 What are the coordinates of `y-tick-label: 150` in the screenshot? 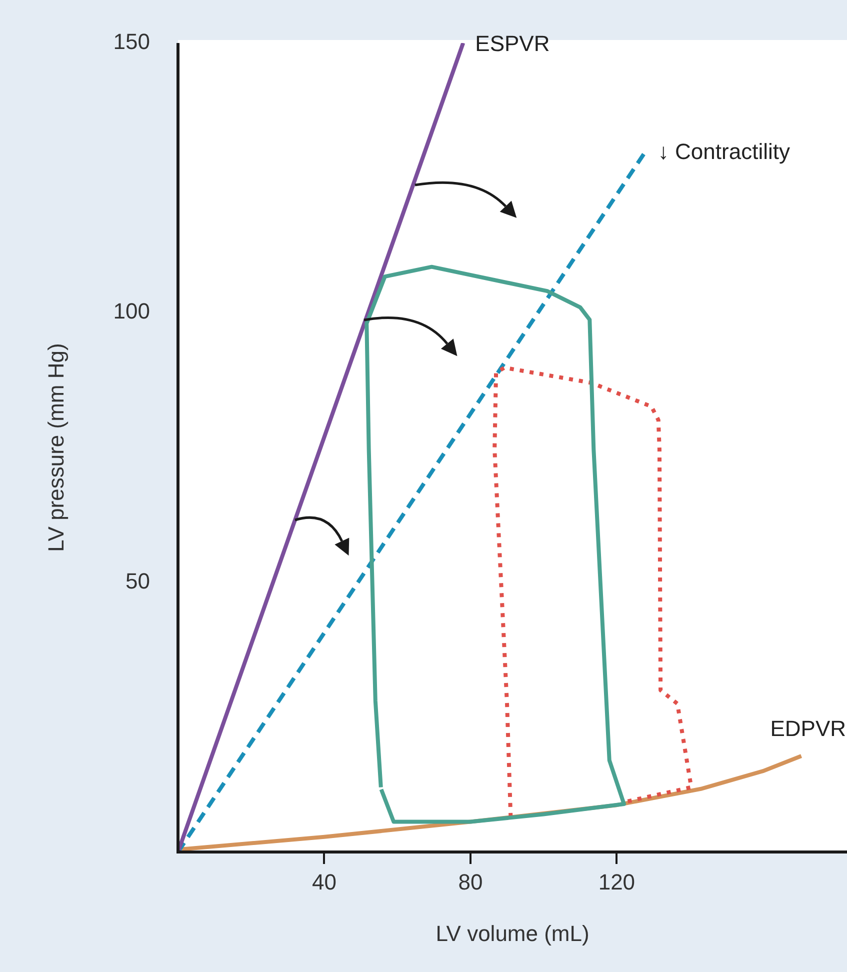 It's located at (131, 41).